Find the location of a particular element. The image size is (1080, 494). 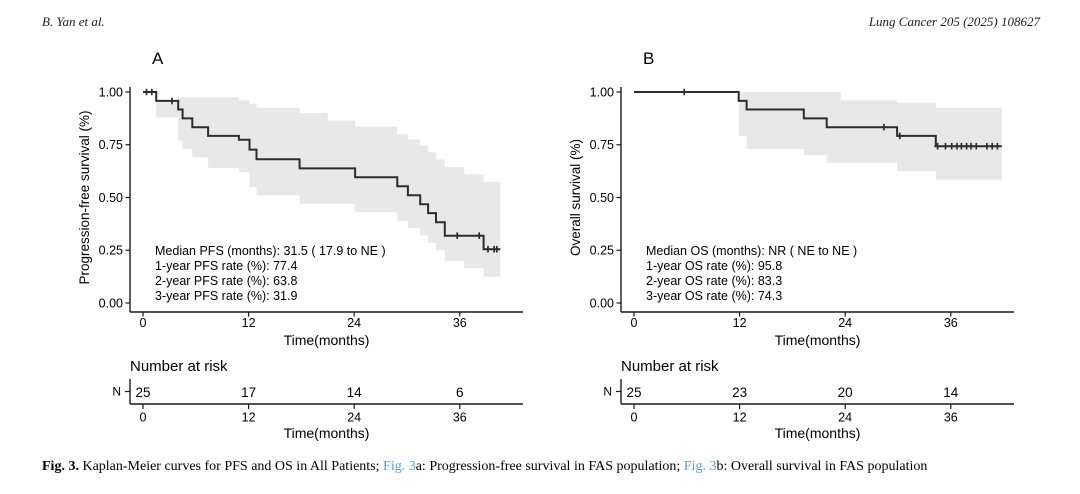

annotation-line: 2-year OS rate (%): 83.3 is located at coordinates (714, 281).